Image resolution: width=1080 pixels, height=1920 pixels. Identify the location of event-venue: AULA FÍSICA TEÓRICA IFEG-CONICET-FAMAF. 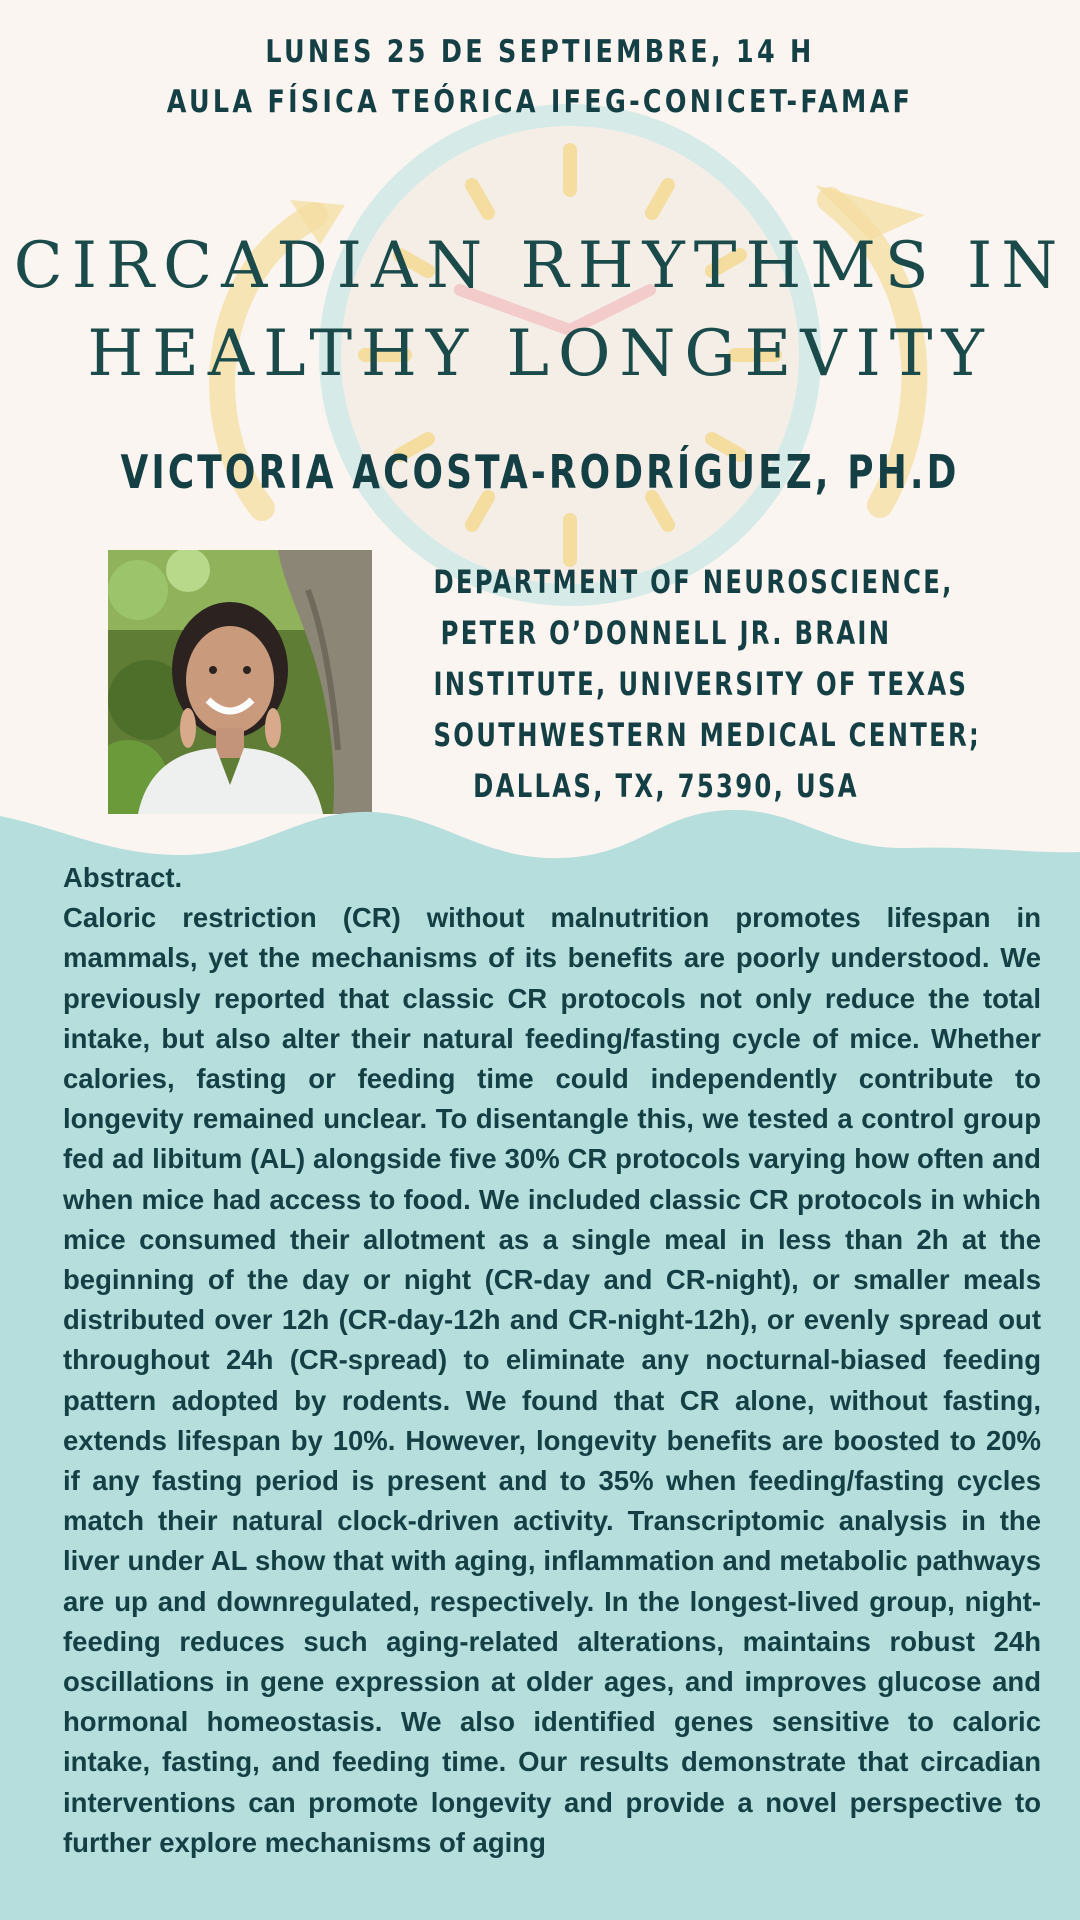
(540, 102).